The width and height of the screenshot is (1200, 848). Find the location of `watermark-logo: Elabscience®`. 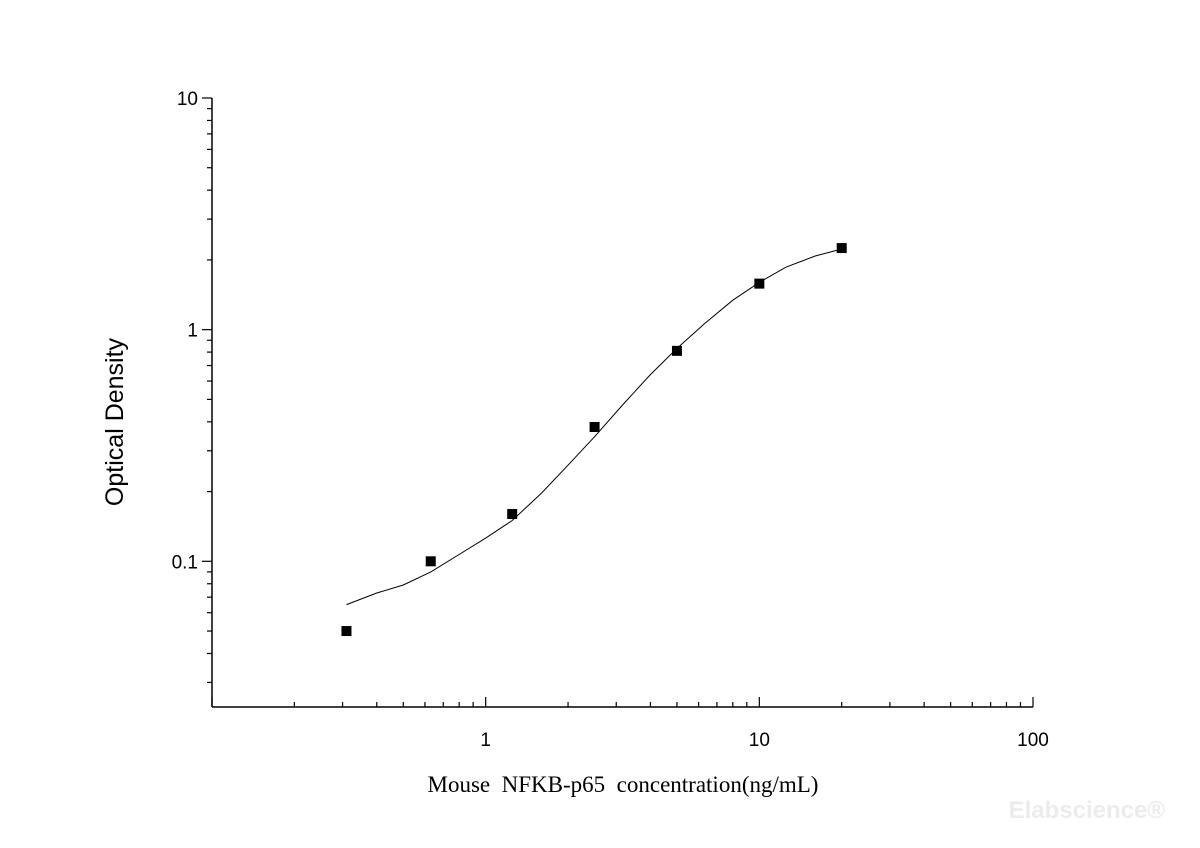

watermark-logo: Elabscience® is located at coordinates (1087, 810).